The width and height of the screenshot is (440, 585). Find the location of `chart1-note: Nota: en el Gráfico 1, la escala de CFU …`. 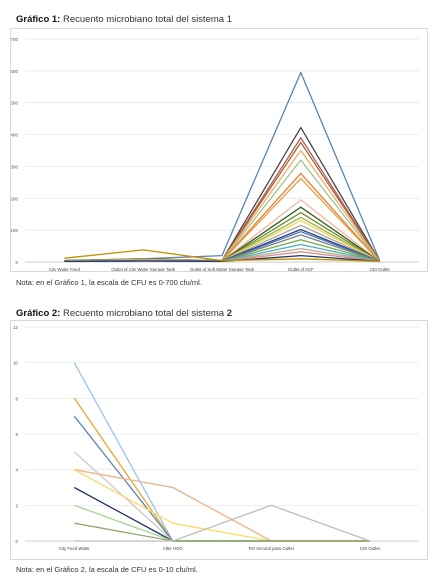

chart1-note: Nota: en el Gráfico 1, la escala de CFU … is located at coordinates (109, 282).